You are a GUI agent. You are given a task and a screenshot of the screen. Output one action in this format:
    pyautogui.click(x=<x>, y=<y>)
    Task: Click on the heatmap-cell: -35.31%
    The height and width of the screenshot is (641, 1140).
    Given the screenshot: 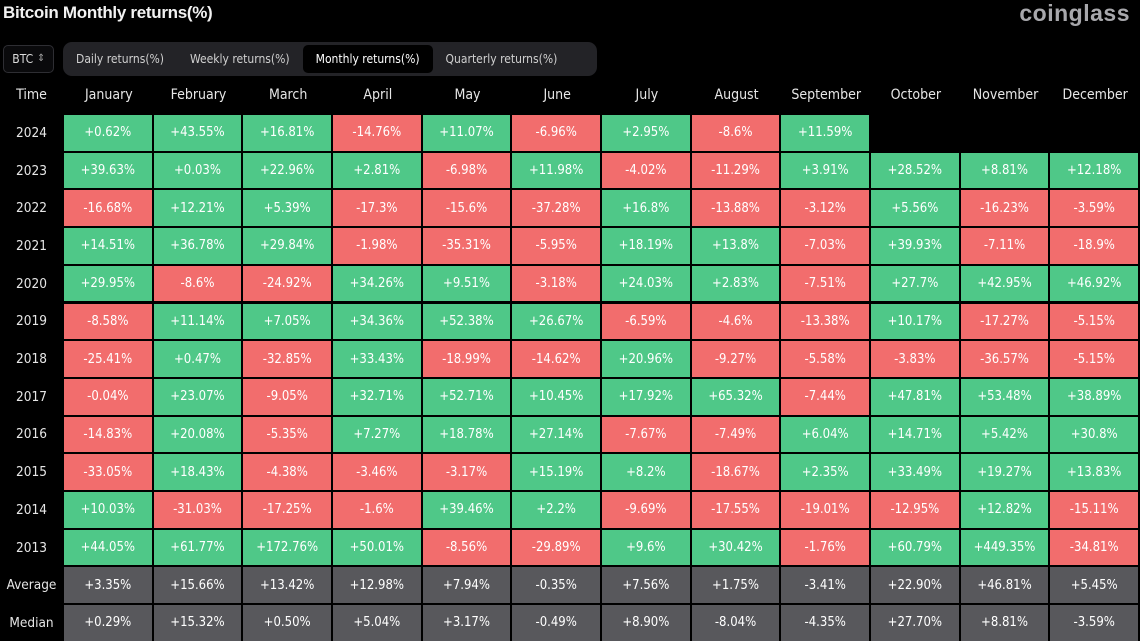 What is the action you would take?
    pyautogui.click(x=466, y=246)
    